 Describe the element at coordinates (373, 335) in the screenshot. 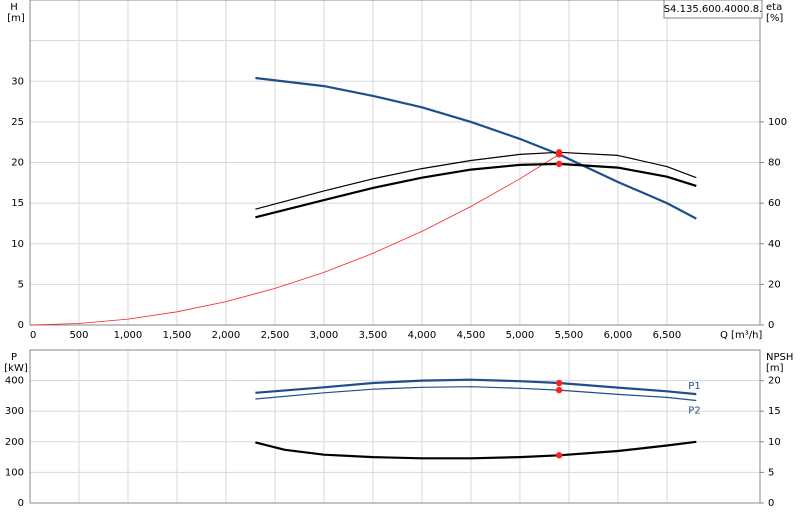

I see `x-tick-label: 3,500` at that location.